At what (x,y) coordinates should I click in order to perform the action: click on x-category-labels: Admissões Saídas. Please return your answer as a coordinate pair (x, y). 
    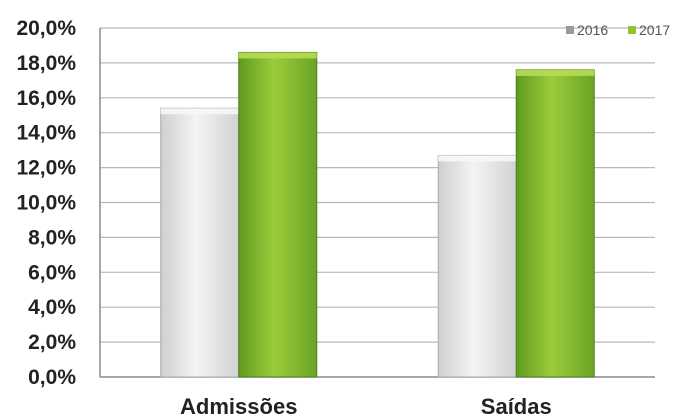
    Looking at the image, I should click on (366, 406).